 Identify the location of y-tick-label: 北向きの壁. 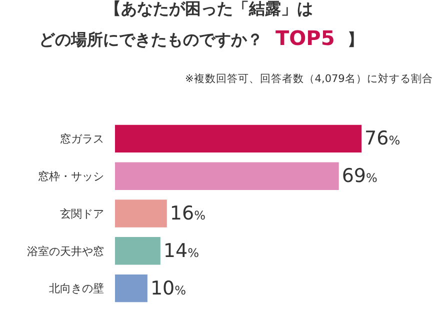
(76, 289).